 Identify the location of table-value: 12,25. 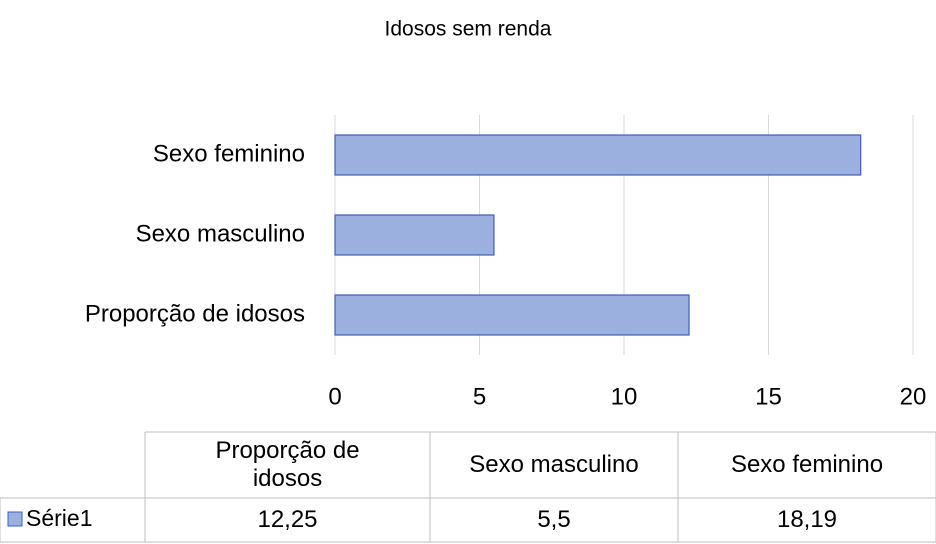
(287, 519).